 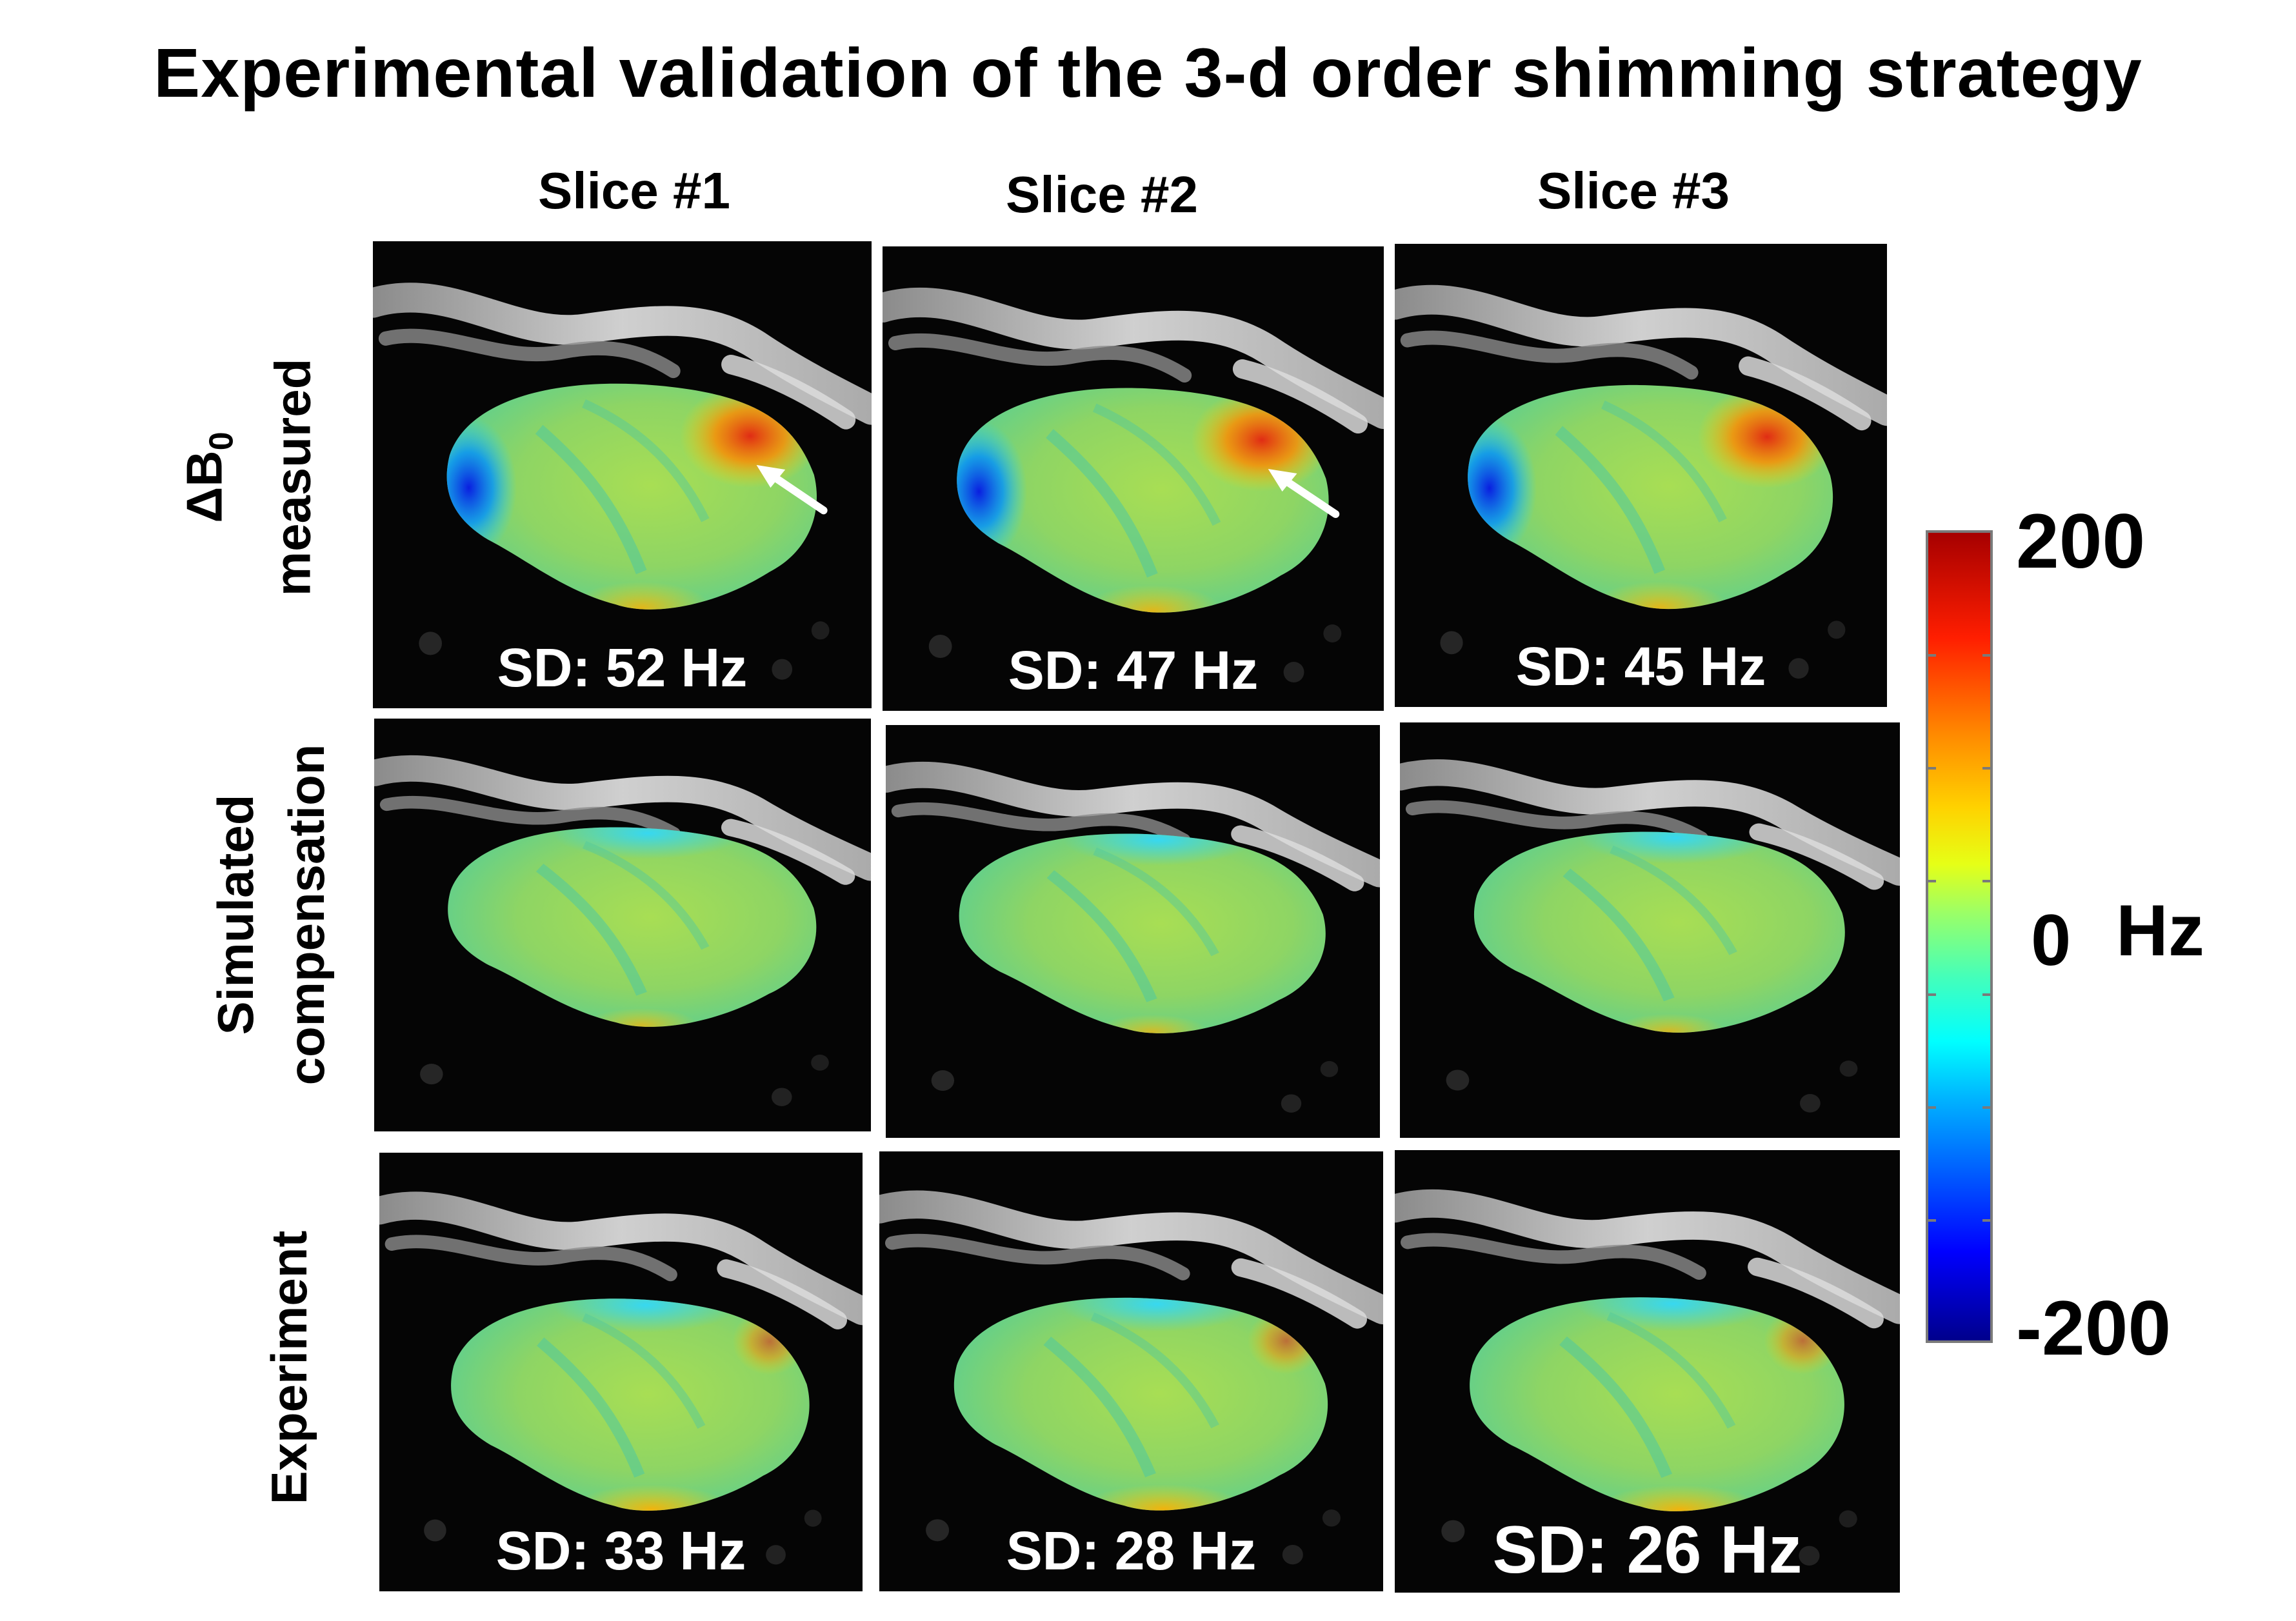 I want to click on row-label-simulated-line1: Simulated, so click(x=235, y=915).